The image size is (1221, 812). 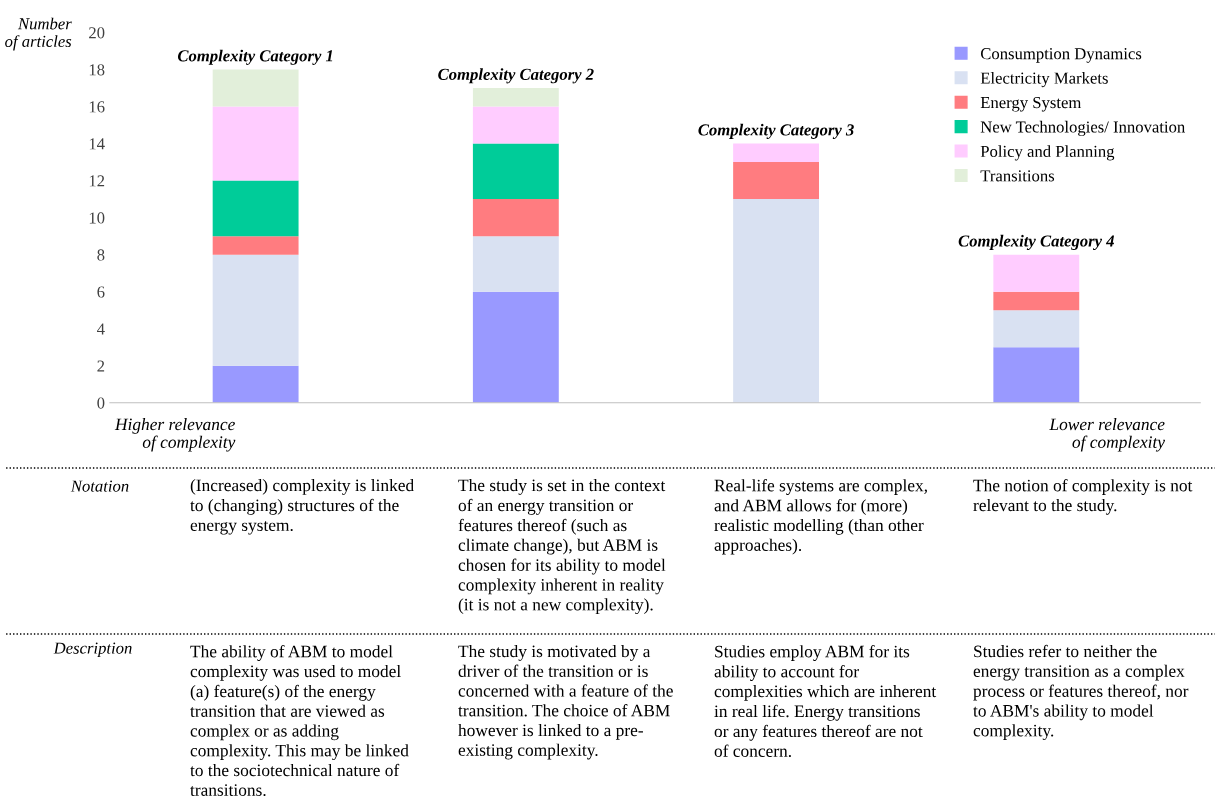 What do you see at coordinates (101, 255) in the screenshot?
I see `y-tick-label: 8` at bounding box center [101, 255].